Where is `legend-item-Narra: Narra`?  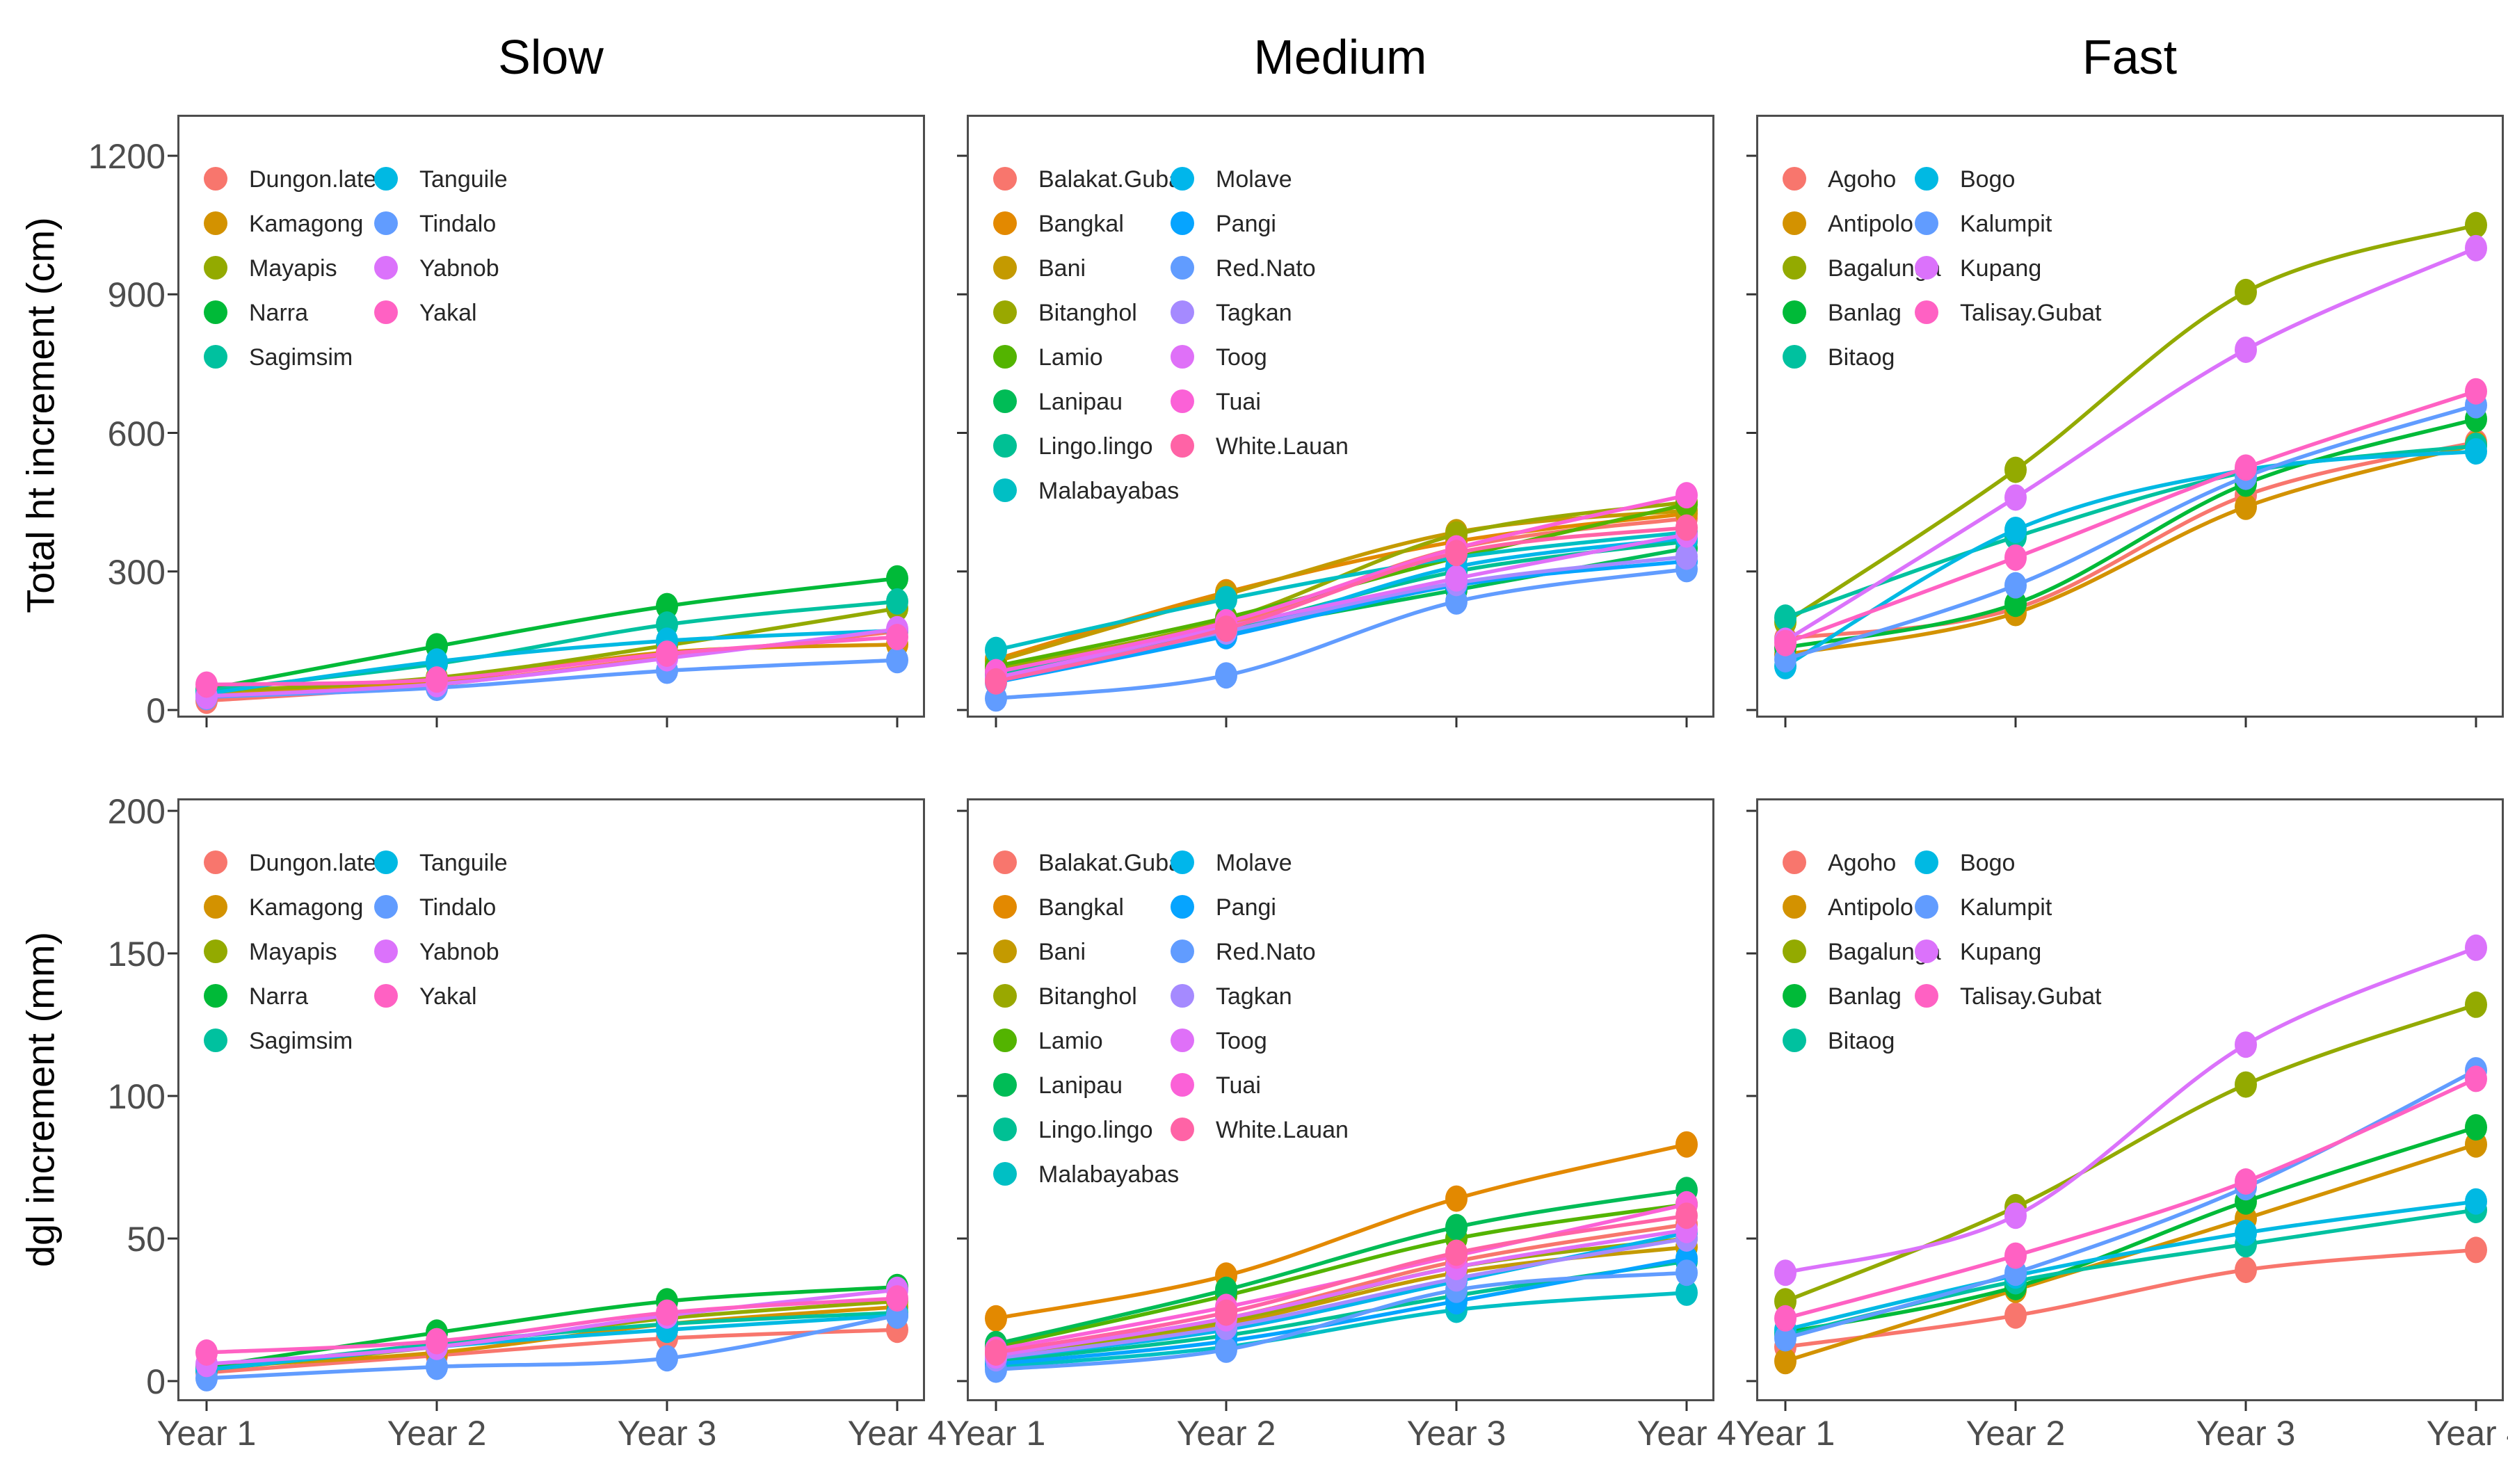
legend-item-Narra: Narra is located at coordinates (256, 313).